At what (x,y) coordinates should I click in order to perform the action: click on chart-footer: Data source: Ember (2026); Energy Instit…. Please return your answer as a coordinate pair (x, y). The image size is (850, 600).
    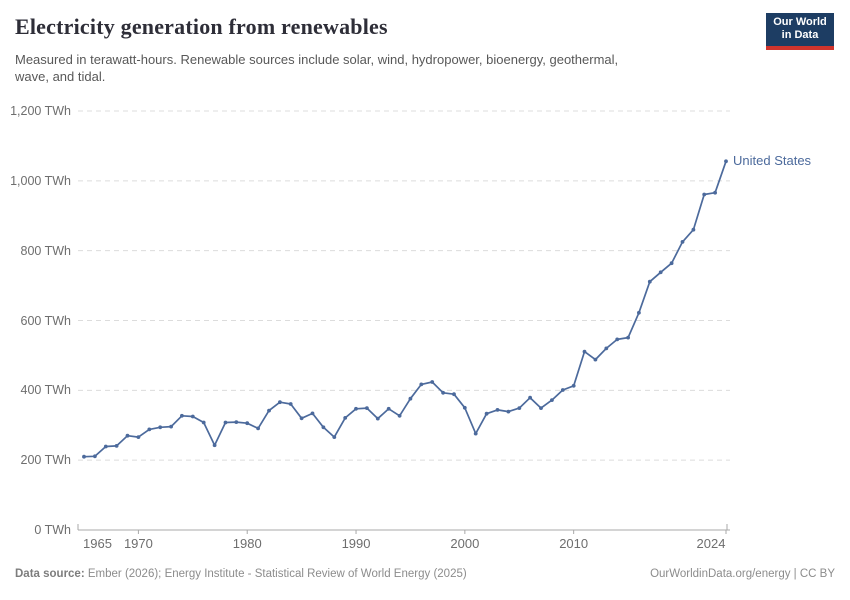
    Looking at the image, I should click on (425, 574).